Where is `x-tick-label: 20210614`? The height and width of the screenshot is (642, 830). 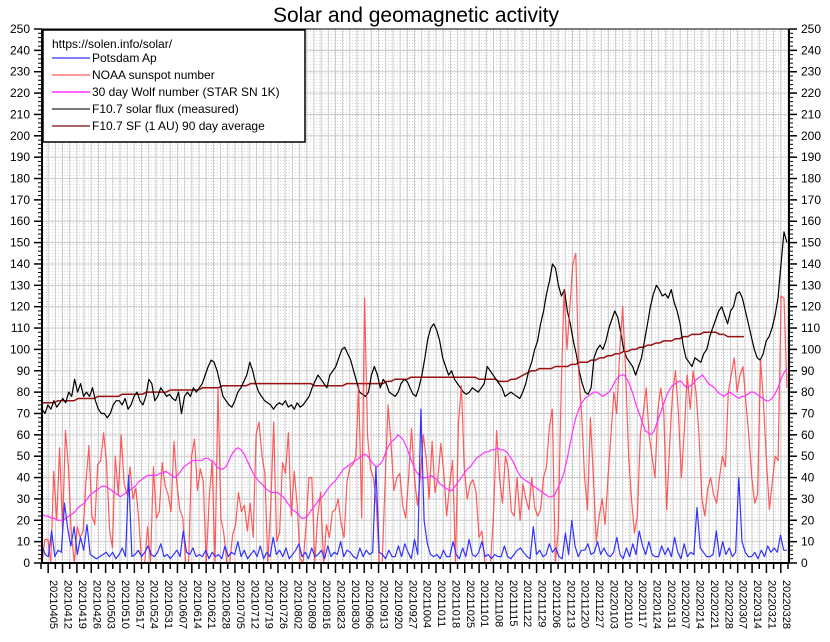
x-tick-label: 20210614 is located at coordinates (197, 604).